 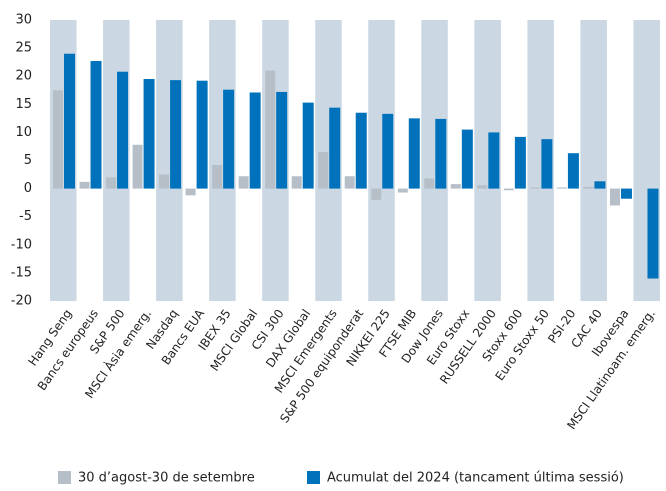 I want to click on y-tick-label: -10, so click(x=21, y=244).